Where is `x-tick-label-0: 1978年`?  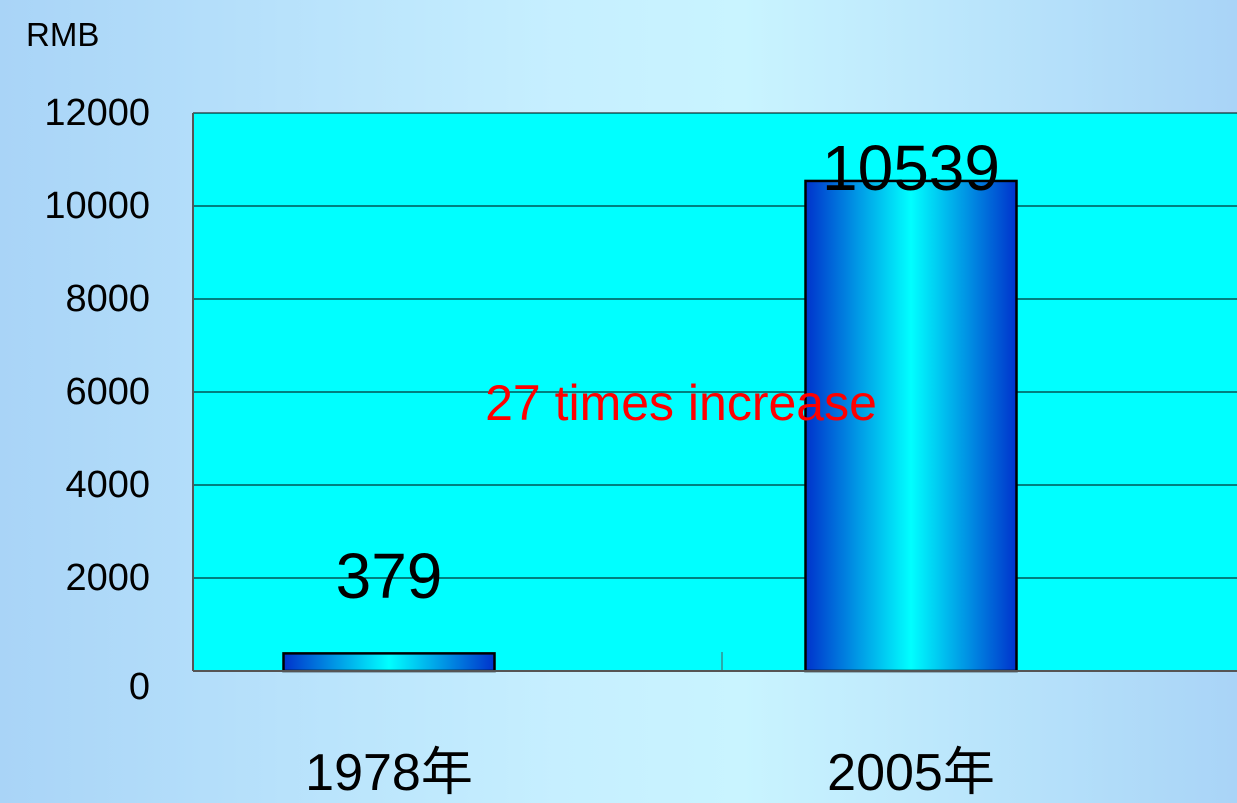
x-tick-label-0: 1978年 is located at coordinates (389, 771).